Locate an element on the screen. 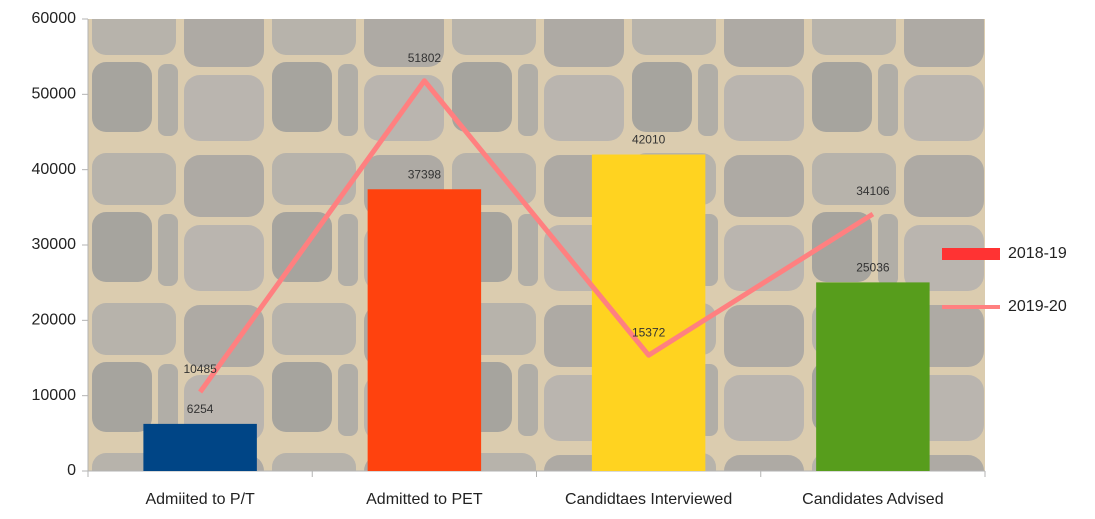 The image size is (1095, 519). legend-label: 2019-20 is located at coordinates (1037, 306).